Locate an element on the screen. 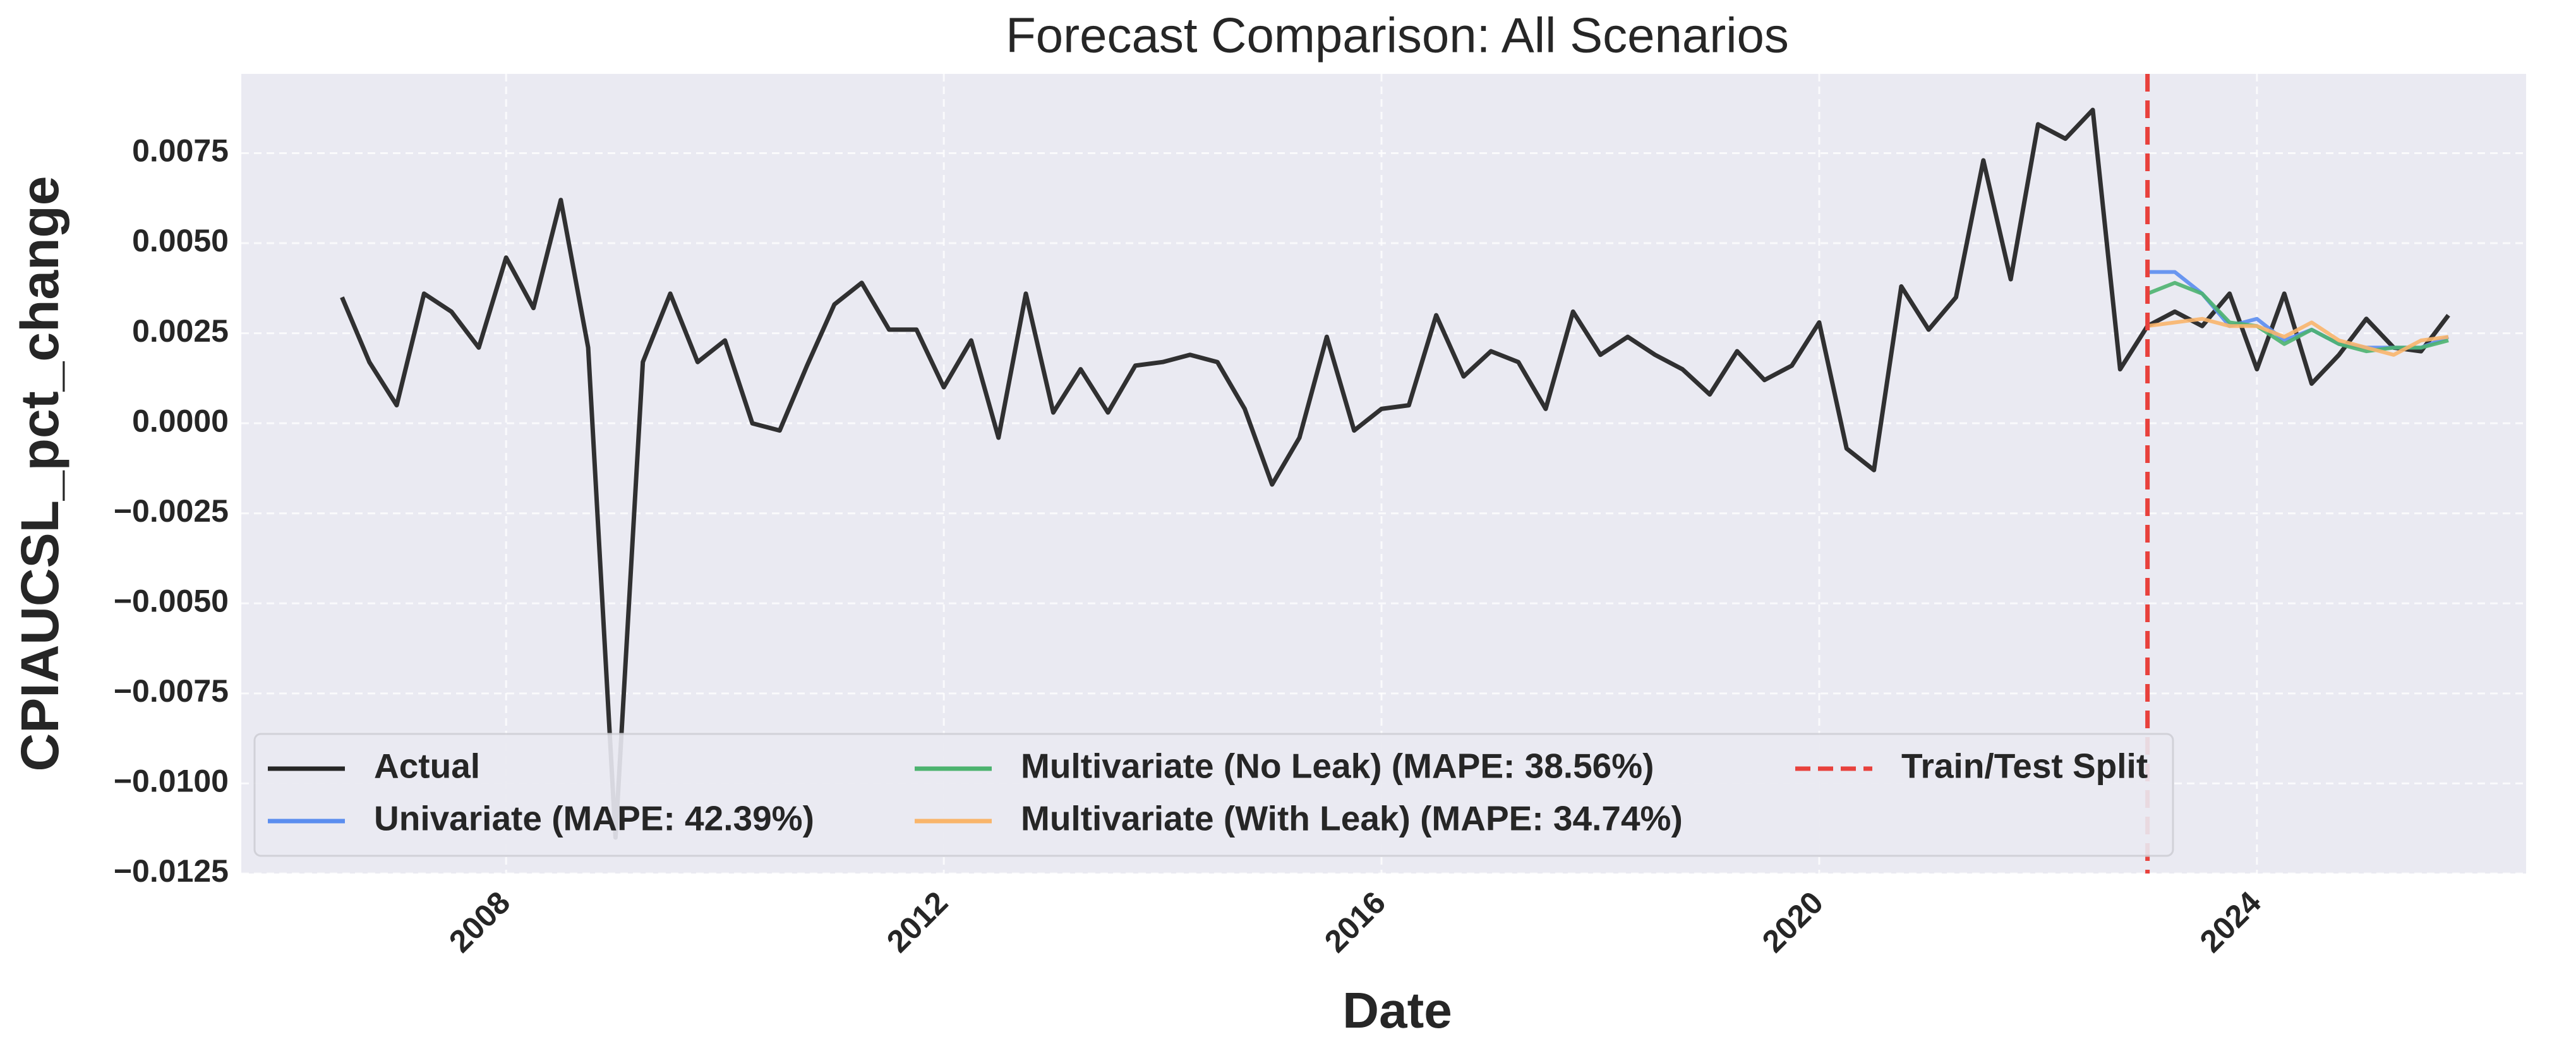 The height and width of the screenshot is (1063, 2576). y-tick-label: 0.0025 is located at coordinates (180, 331).